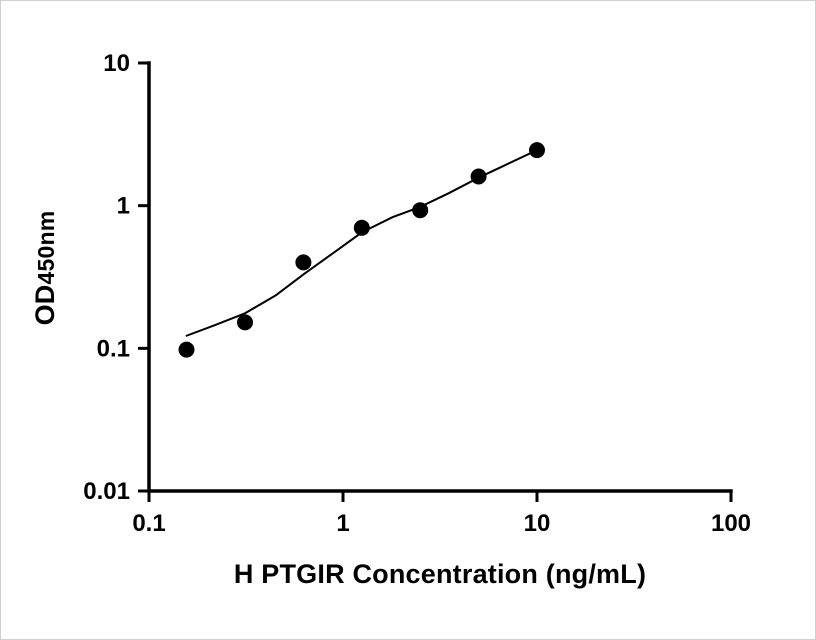 The image size is (816, 640). Describe the element at coordinates (46, 247) in the screenshot. I see `y-axis-label-sub: 450nm` at that location.